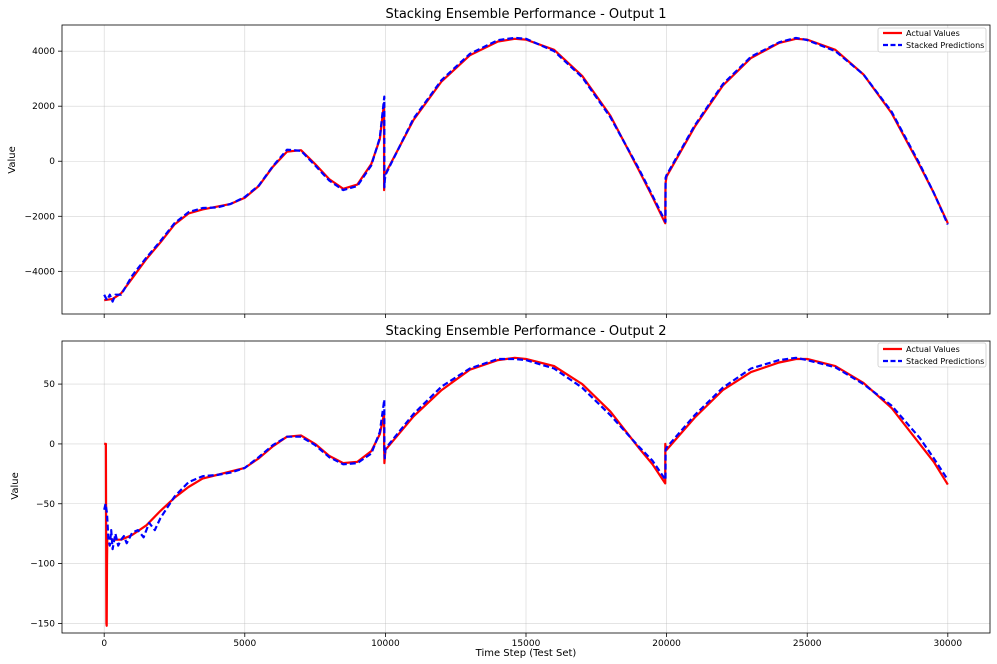  Describe the element at coordinates (947, 644) in the screenshot. I see `x-tick-label: 30000` at that location.